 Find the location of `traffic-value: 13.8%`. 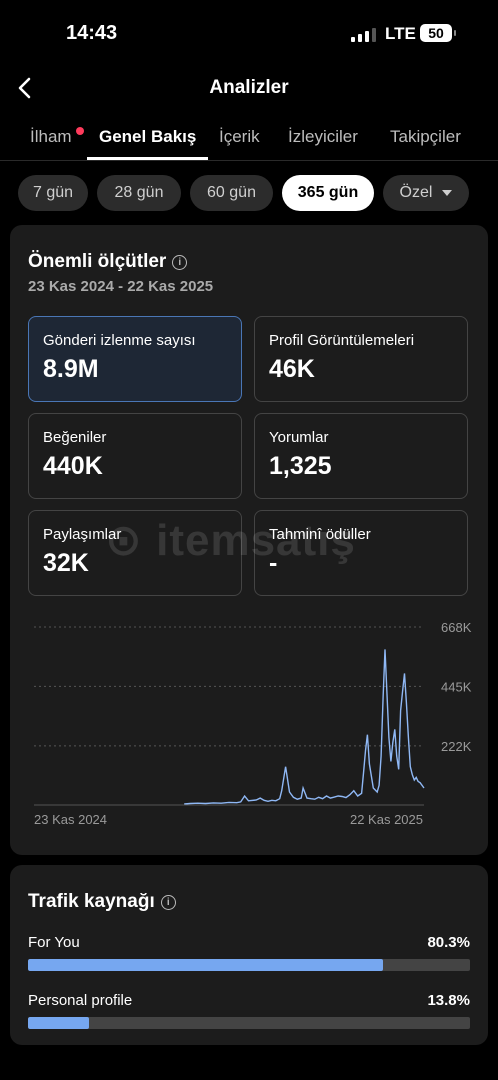

traffic-value: 13.8% is located at coordinates (448, 1000).